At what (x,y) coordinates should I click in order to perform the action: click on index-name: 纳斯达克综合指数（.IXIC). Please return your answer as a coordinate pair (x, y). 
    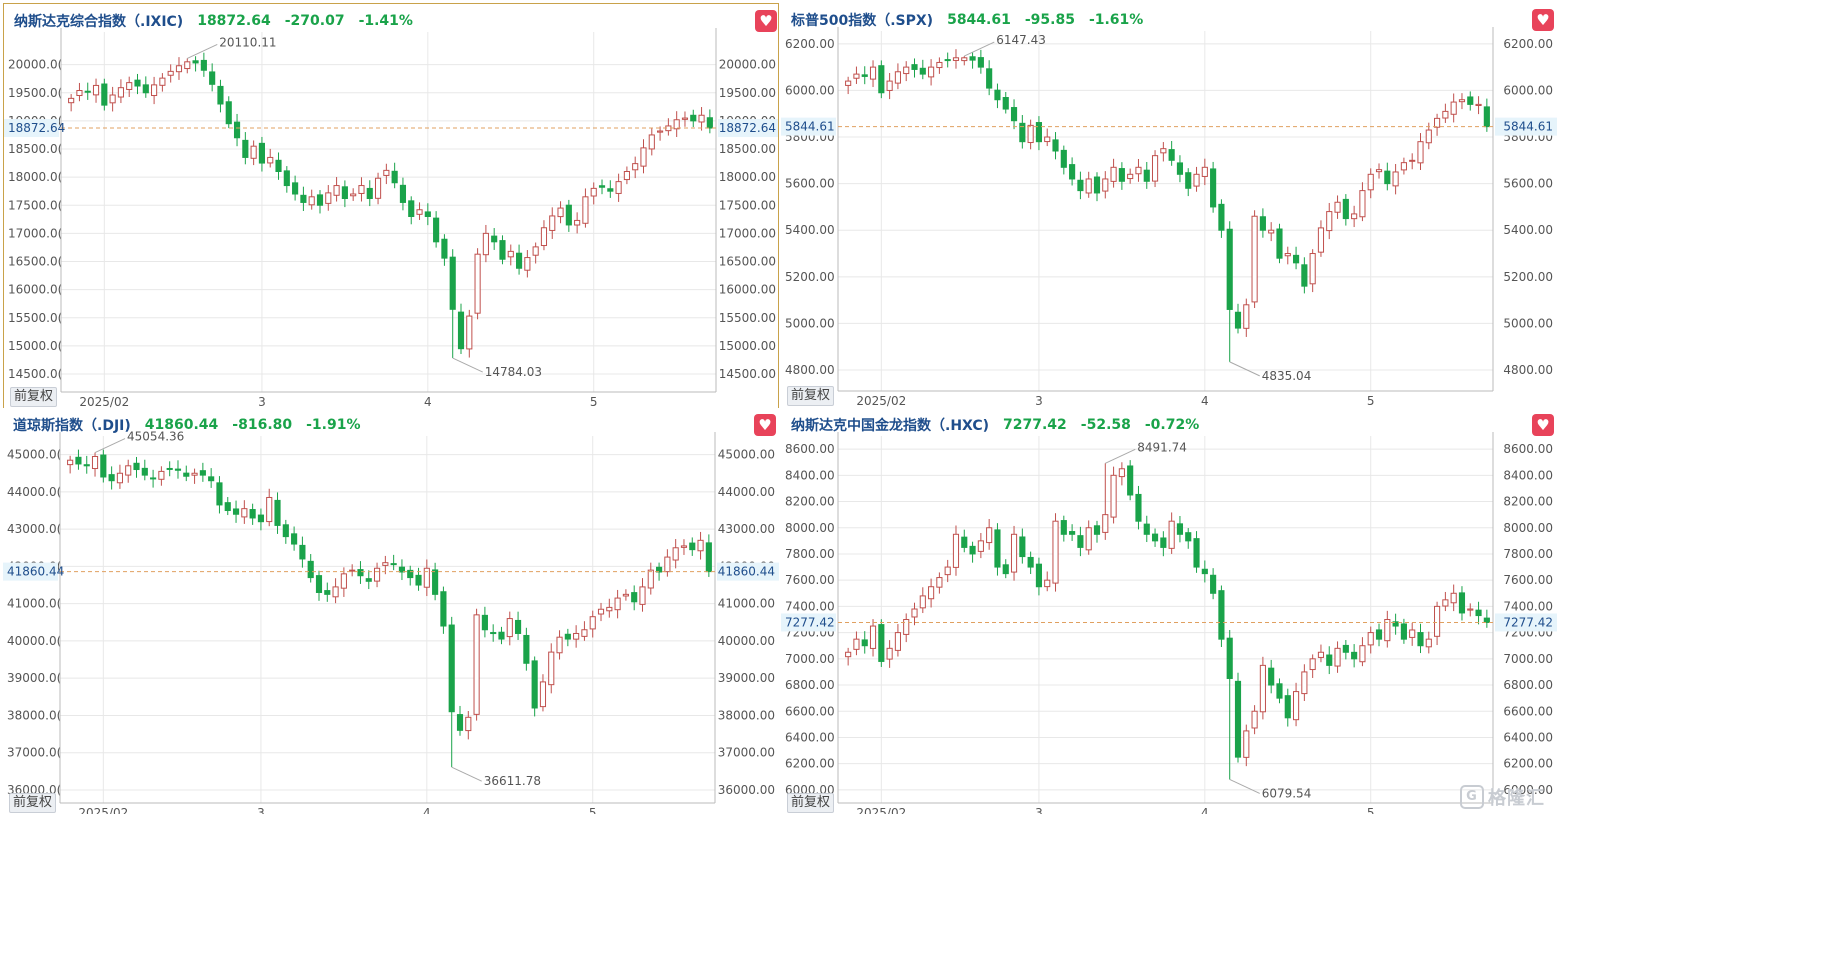
    Looking at the image, I should click on (99, 22).